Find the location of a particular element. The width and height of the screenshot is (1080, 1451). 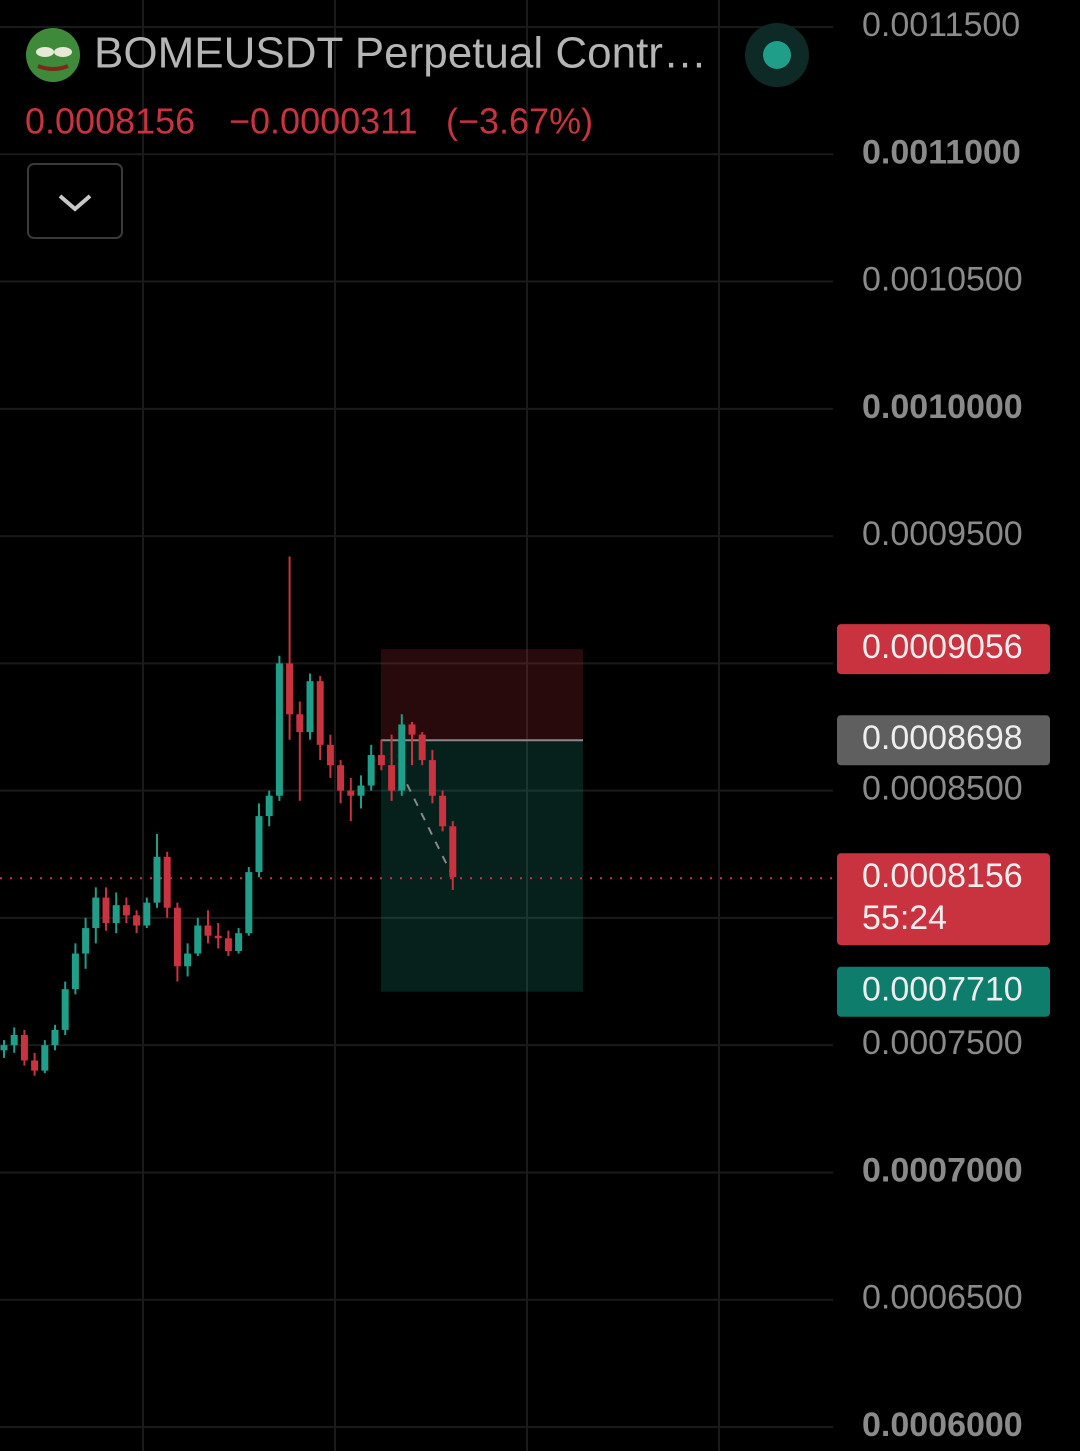

y-tick-label: 0.0011500 is located at coordinates (941, 25).